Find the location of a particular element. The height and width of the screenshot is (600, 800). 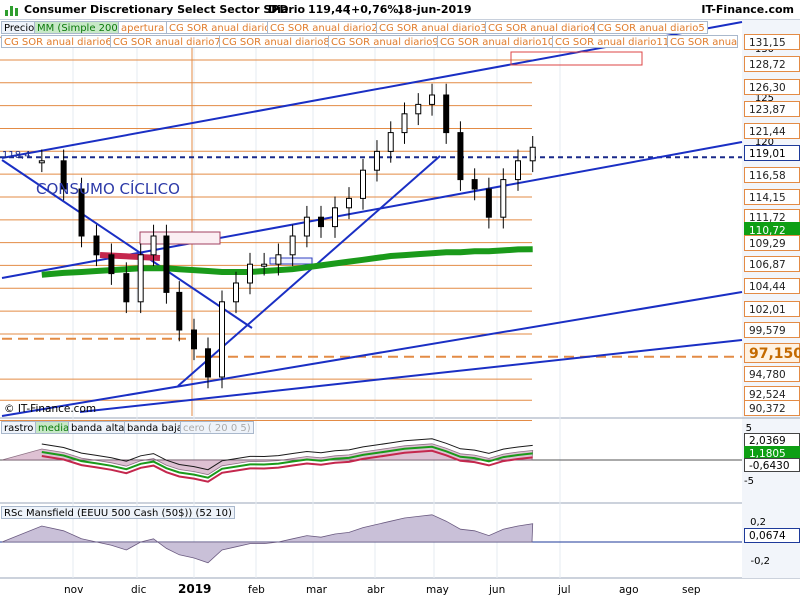

tag-apertura: apertura is located at coordinates (143, 27).